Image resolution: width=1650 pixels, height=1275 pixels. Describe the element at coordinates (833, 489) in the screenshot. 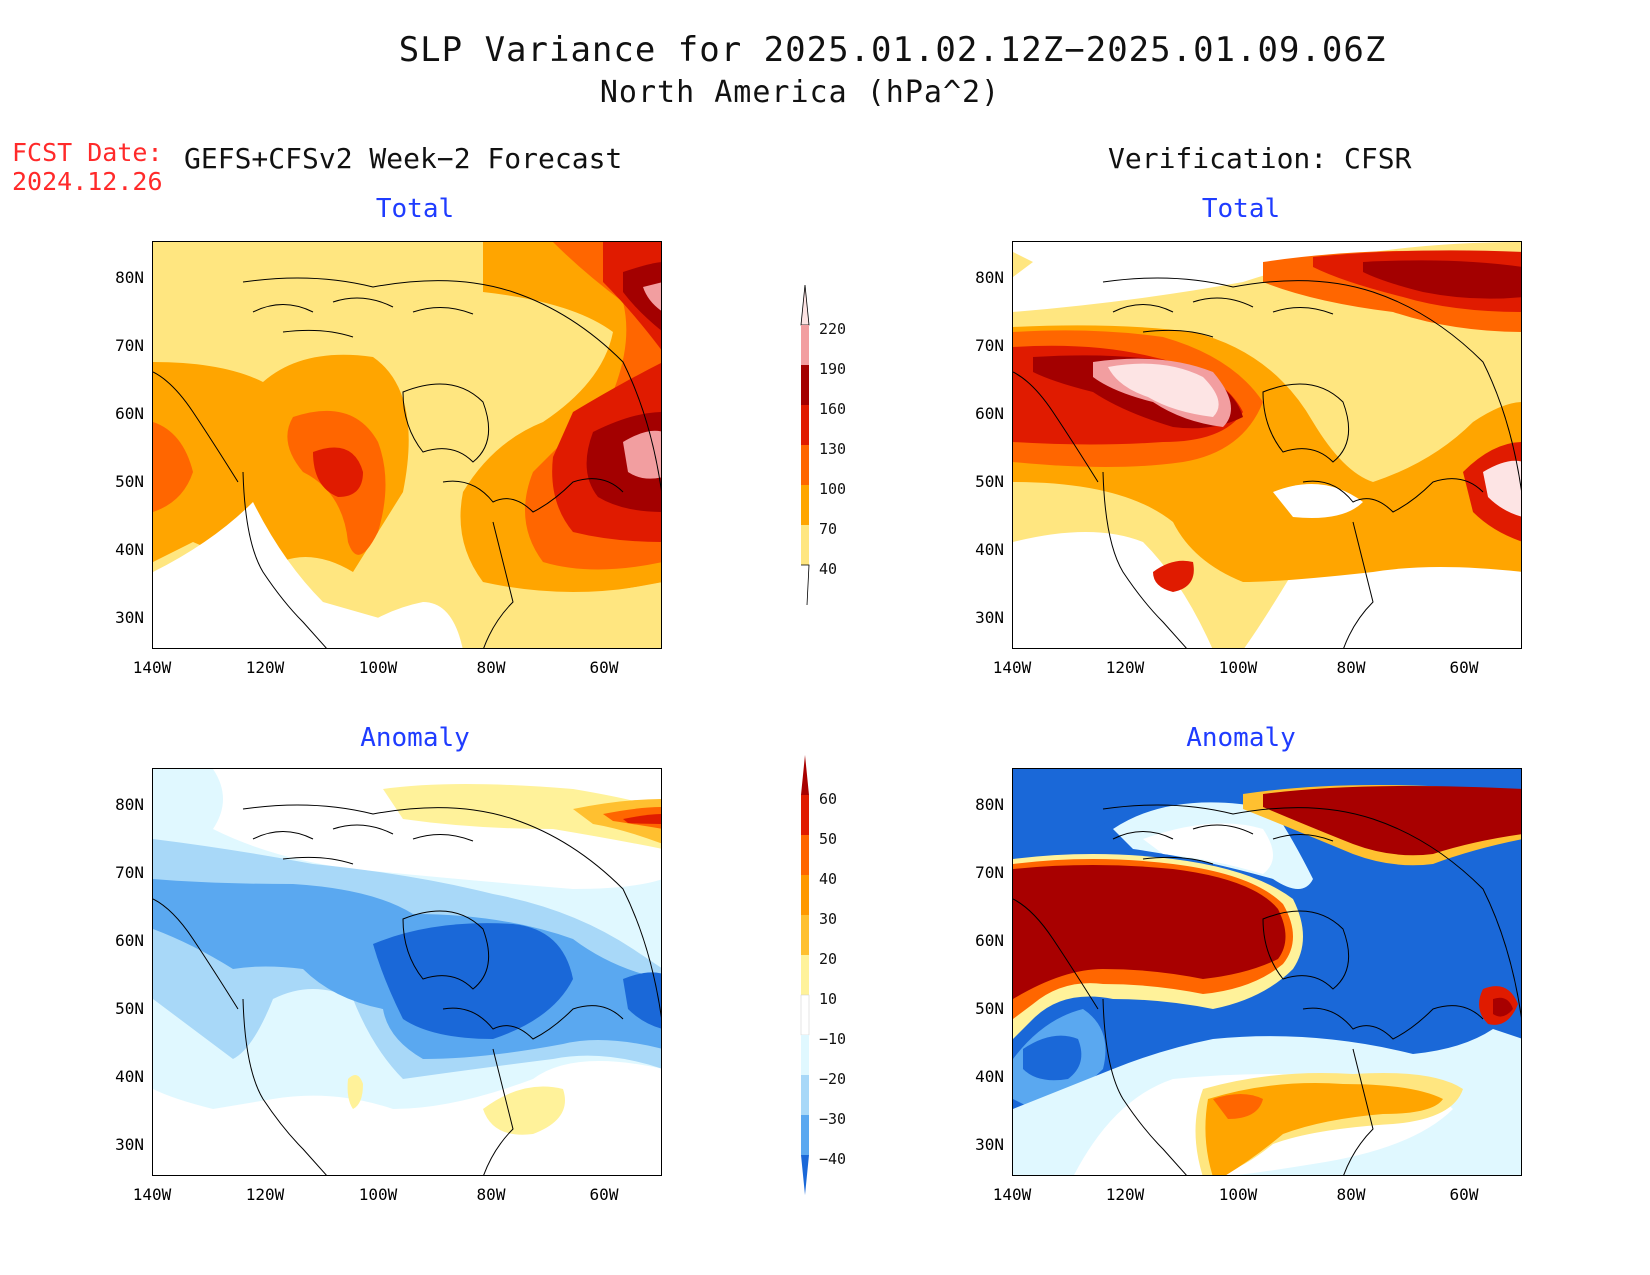

I see `total-colorbar-label: 100` at that location.